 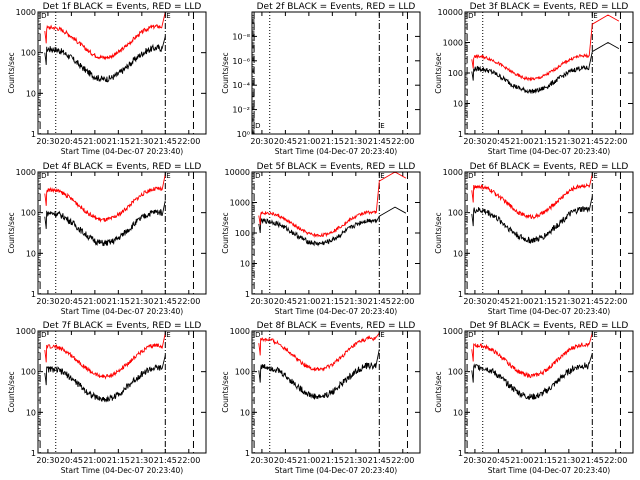 I want to click on y-tick-label: 10⁻⁸, so click(x=241, y=36).